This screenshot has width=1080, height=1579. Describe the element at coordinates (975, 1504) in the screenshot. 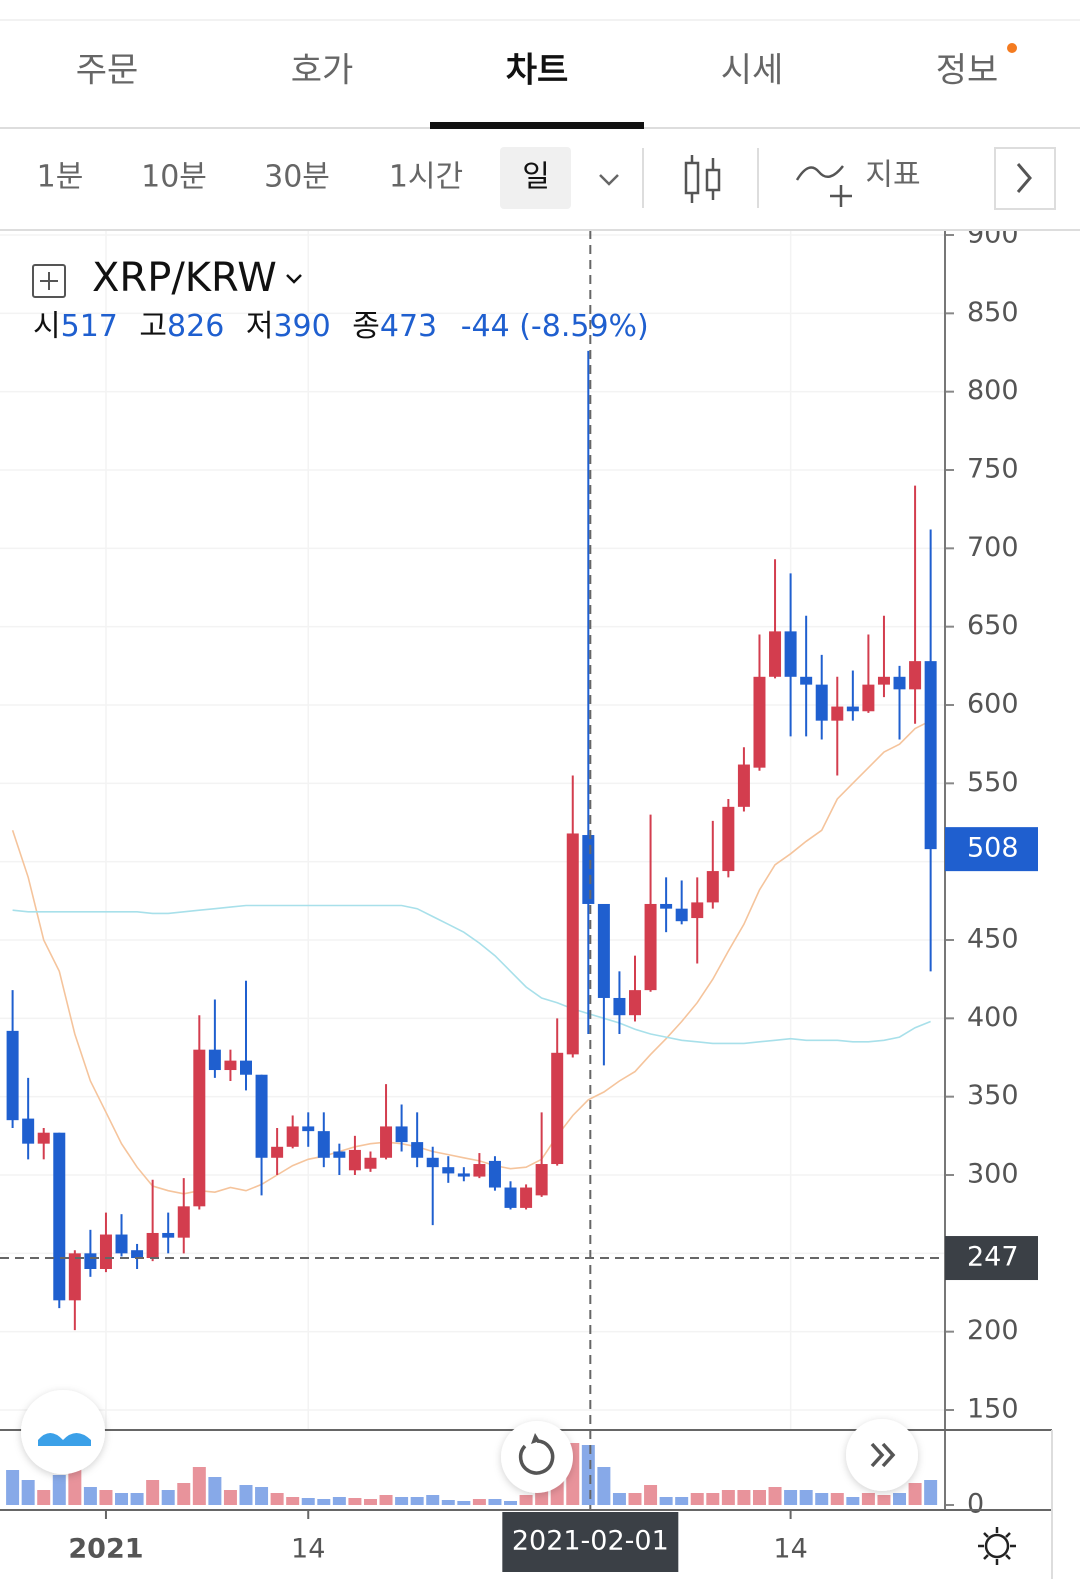

I see `volume-tick-label: 0` at that location.